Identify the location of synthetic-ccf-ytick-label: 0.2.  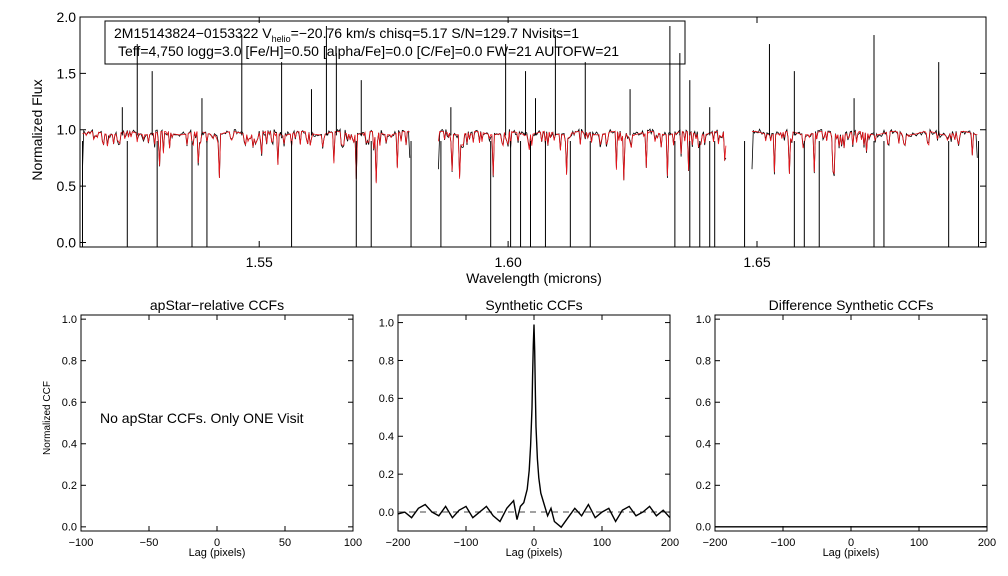
(386, 475).